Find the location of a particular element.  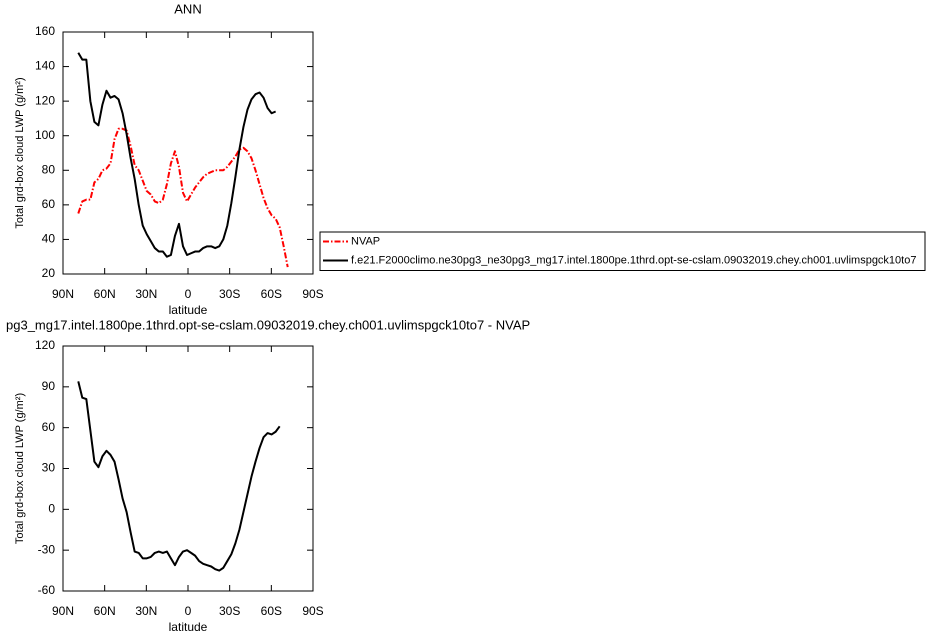

legend-label: NVAP is located at coordinates (365, 241).